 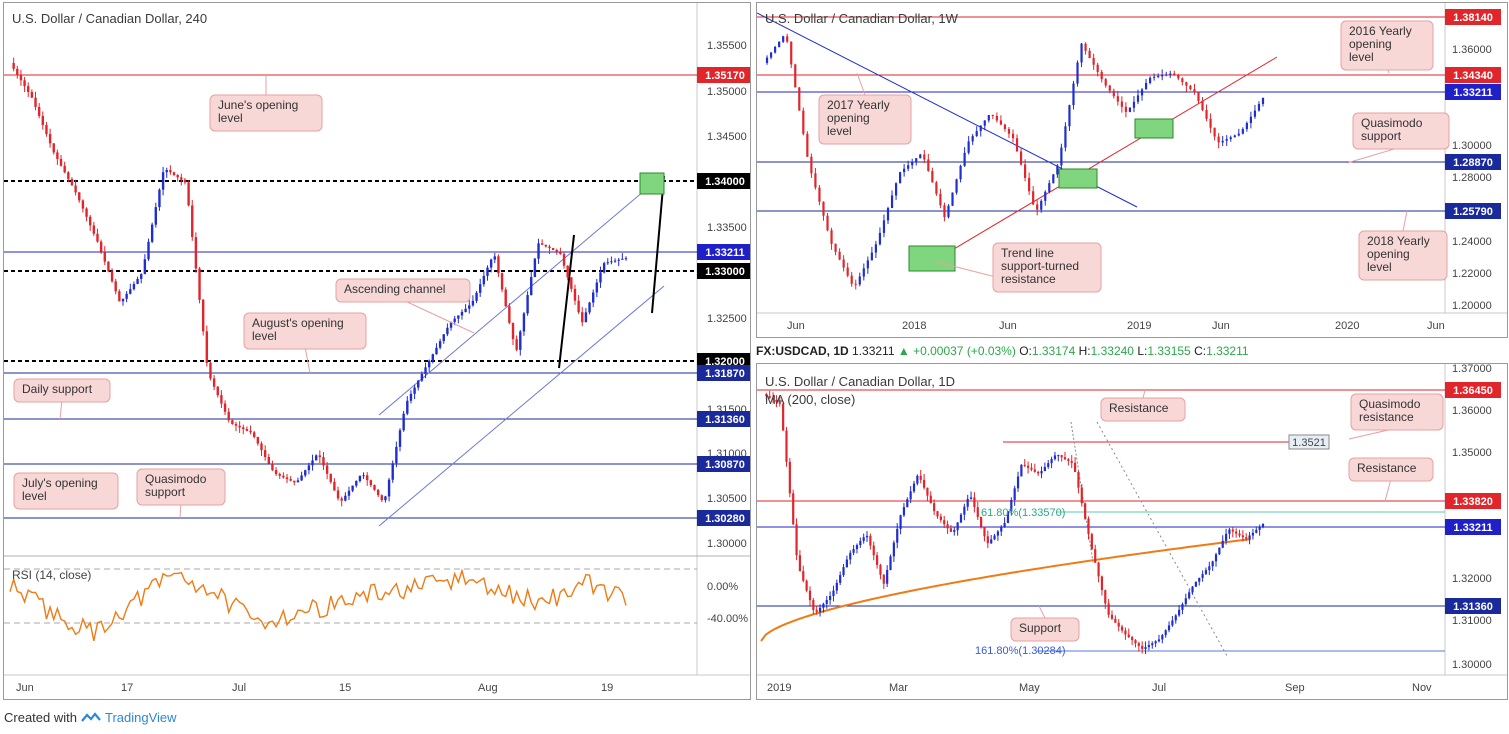 What do you see at coordinates (1473, 76) in the screenshot?
I see `weekly-level-tag: 1.34340` at bounding box center [1473, 76].